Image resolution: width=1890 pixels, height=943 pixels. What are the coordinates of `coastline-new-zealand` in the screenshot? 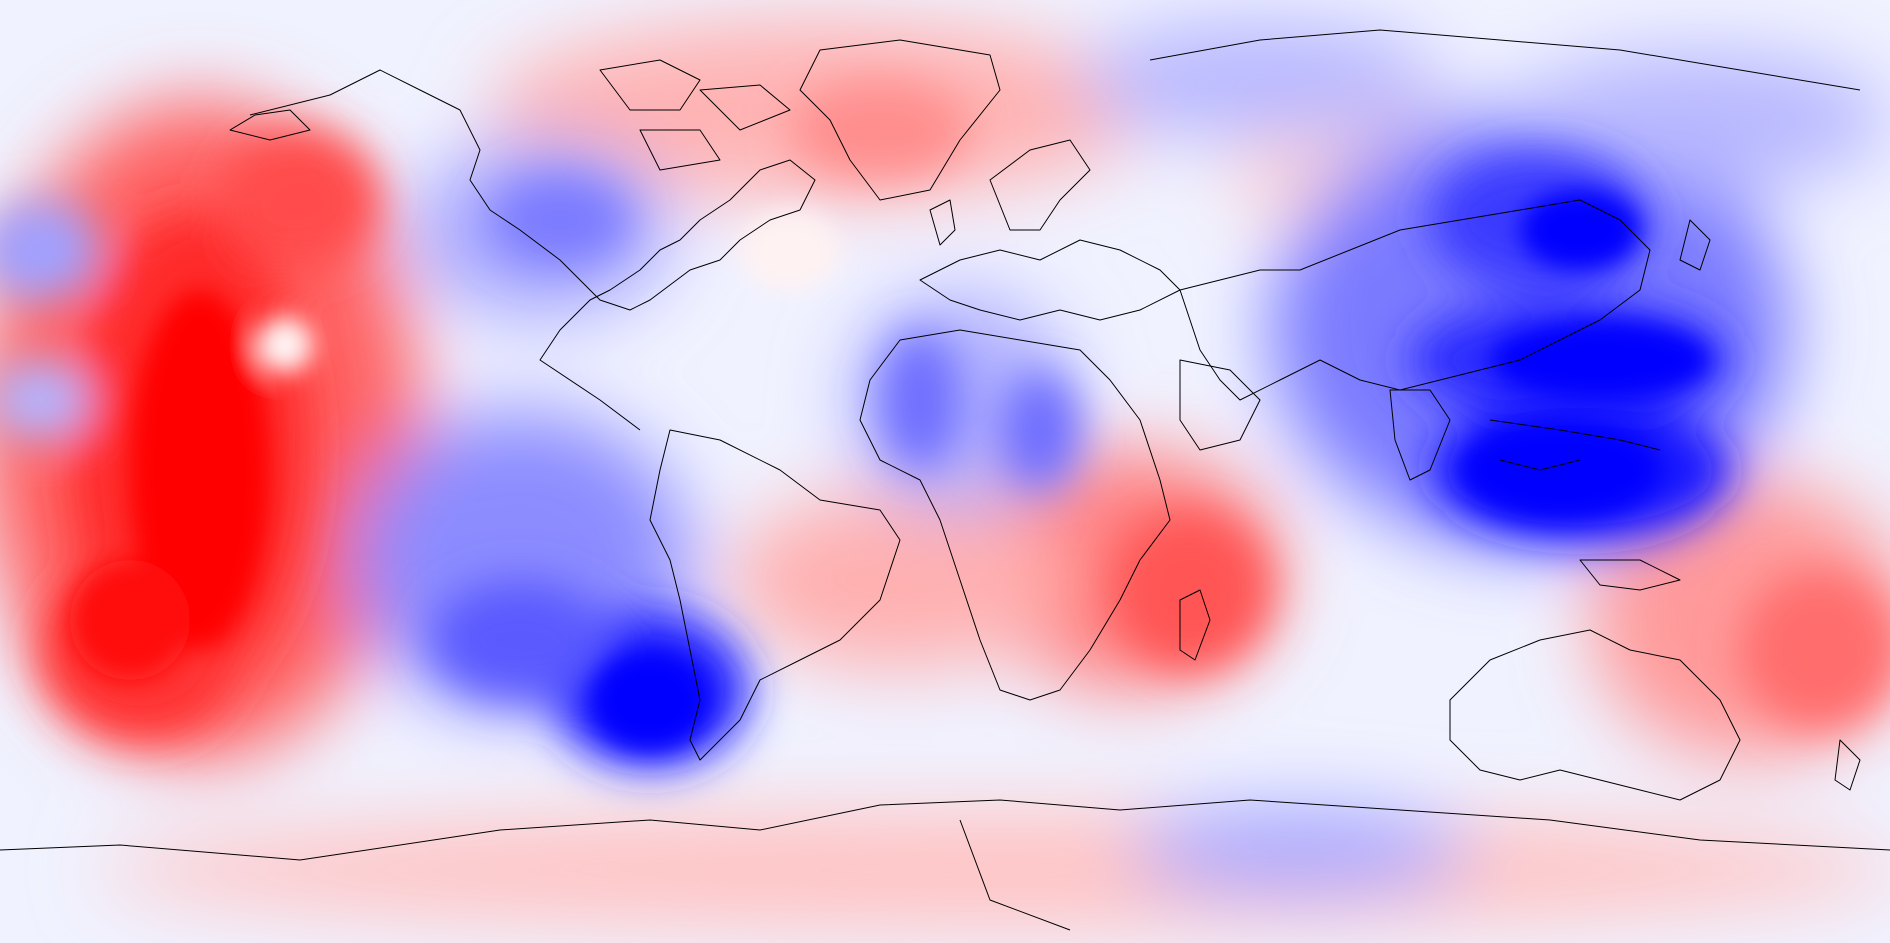 It's located at (1847, 765).